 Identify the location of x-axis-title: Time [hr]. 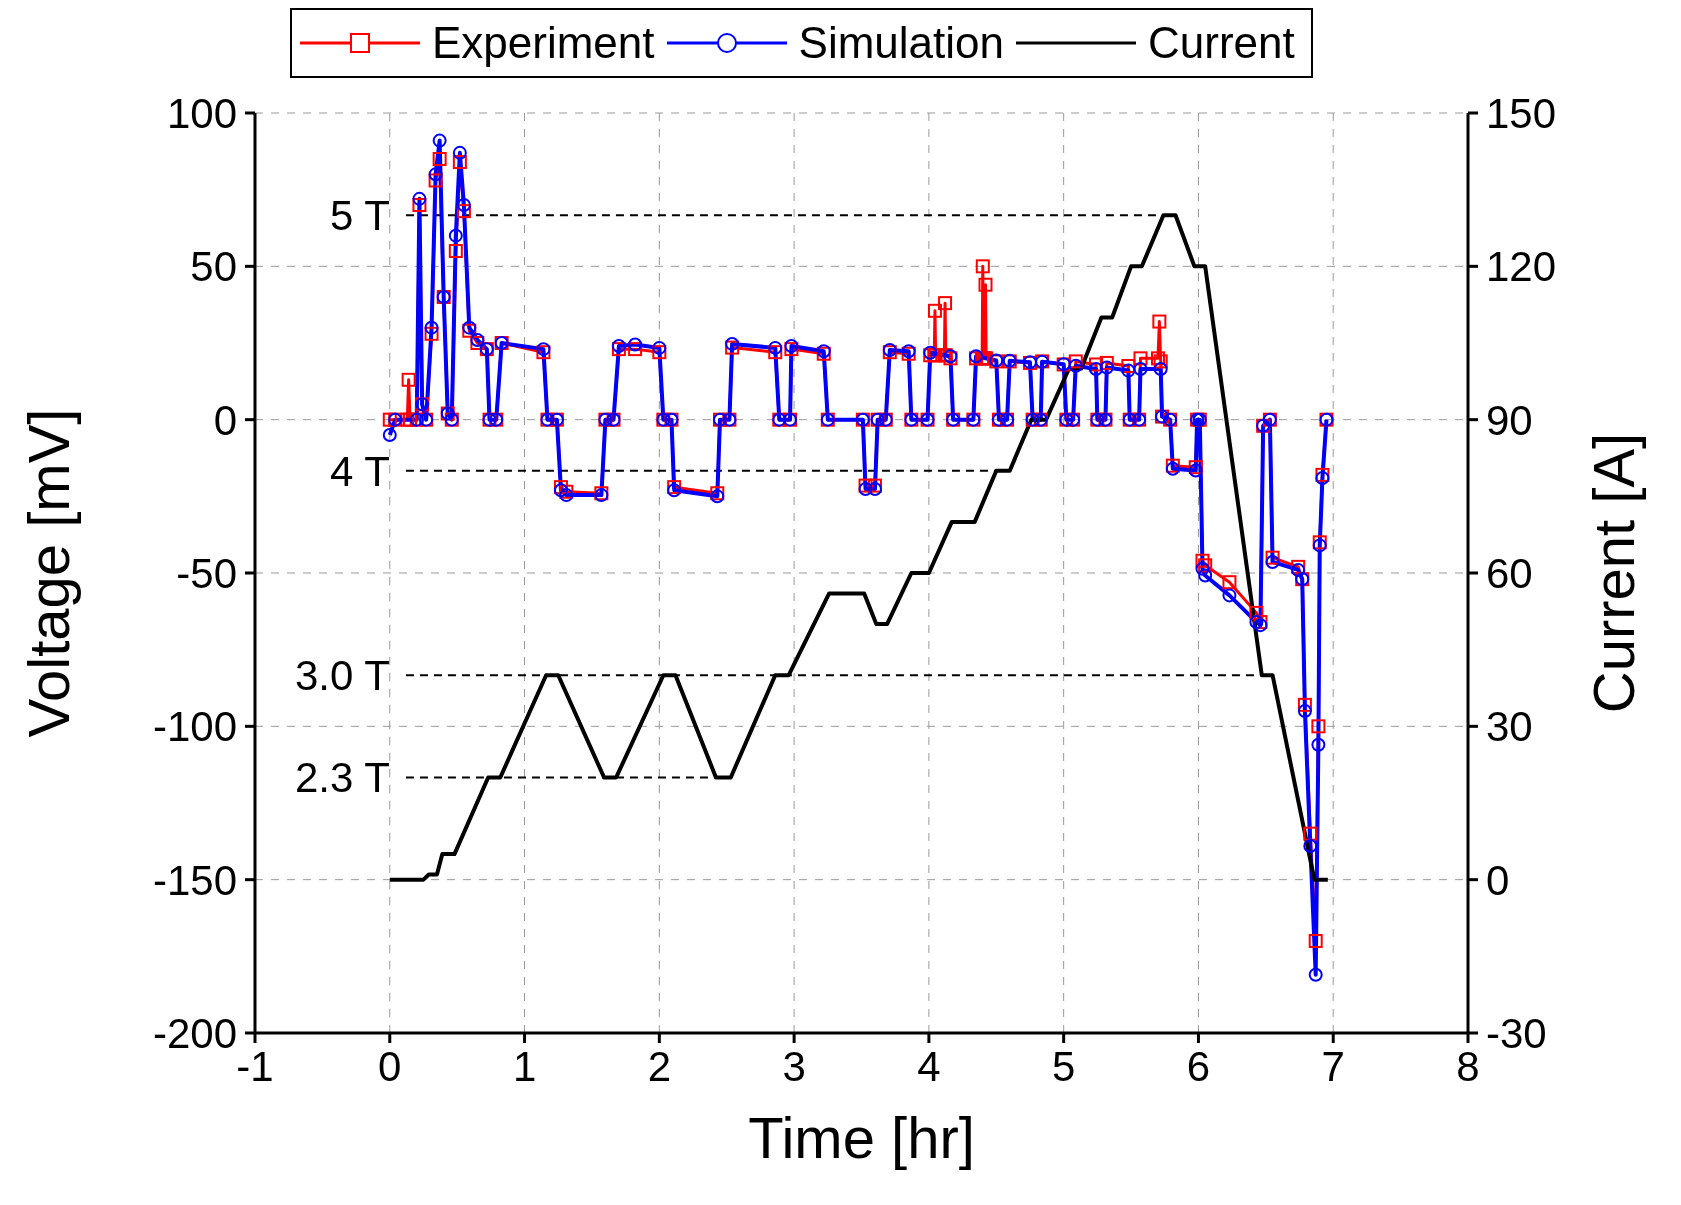
(861, 1137).